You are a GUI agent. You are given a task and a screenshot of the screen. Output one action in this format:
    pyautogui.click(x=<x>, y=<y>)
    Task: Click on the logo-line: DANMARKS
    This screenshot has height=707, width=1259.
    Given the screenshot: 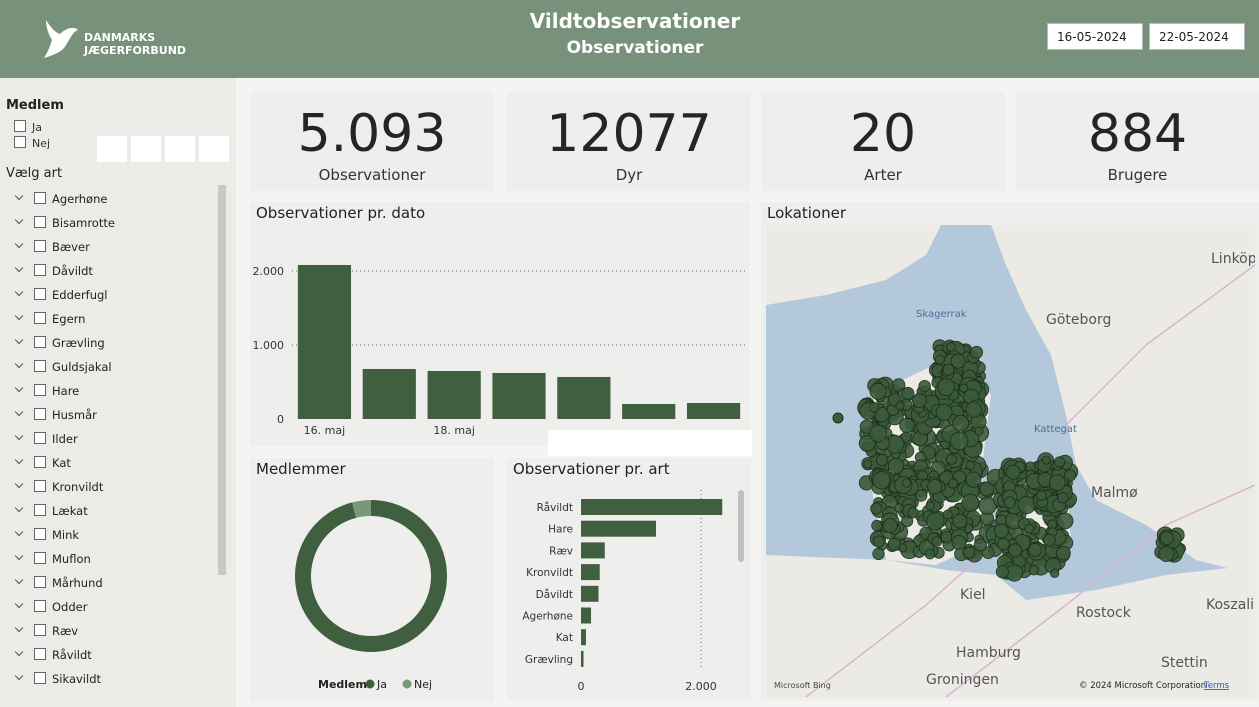 What is the action you would take?
    pyautogui.click(x=120, y=37)
    